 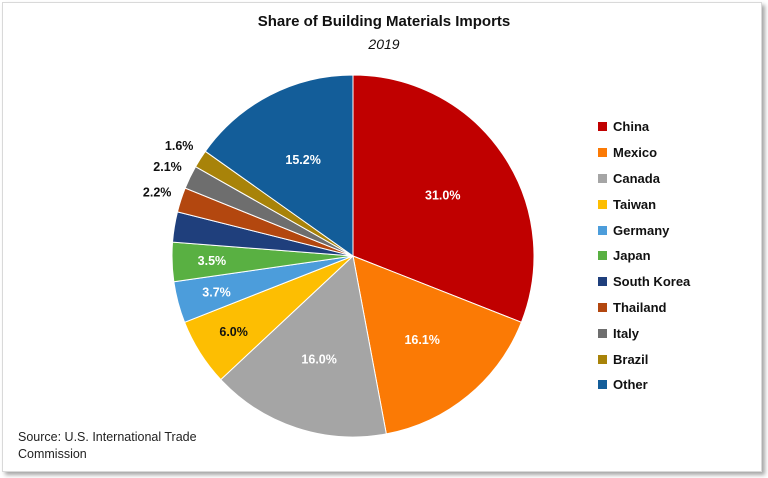 What do you see at coordinates (640, 307) in the screenshot?
I see `legend-label: Thailand` at bounding box center [640, 307].